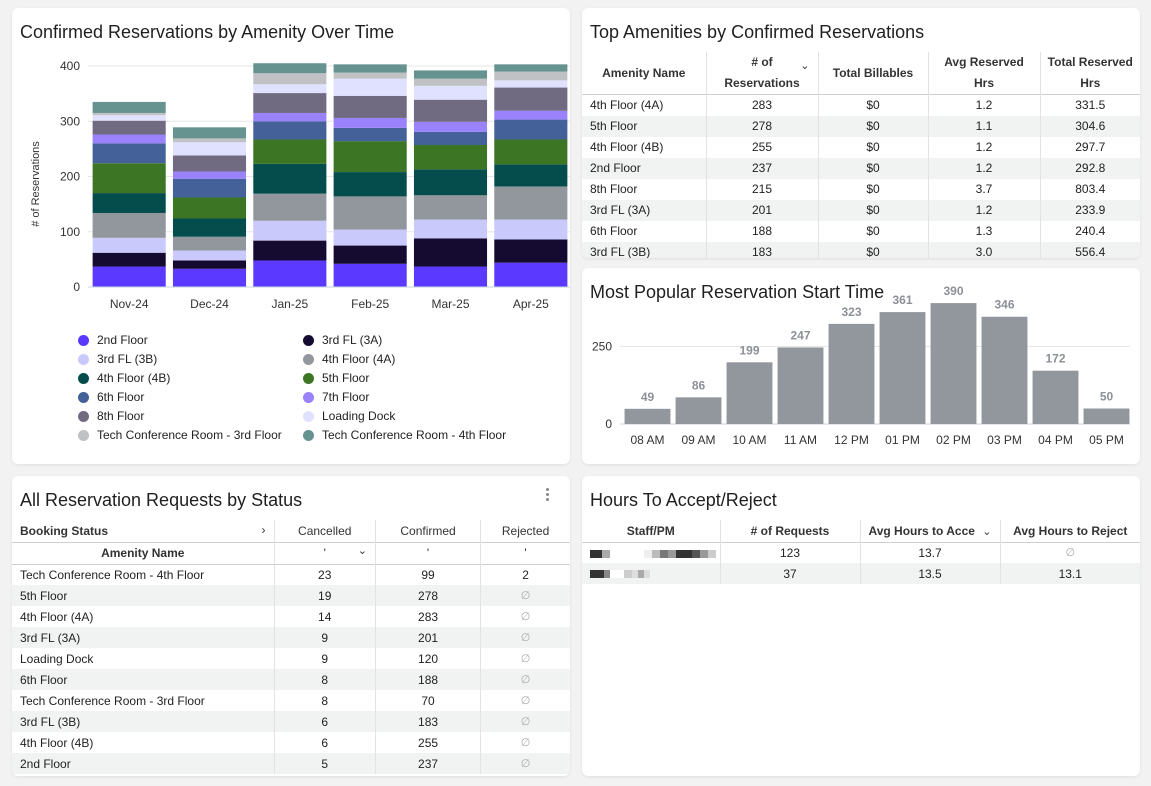 This screenshot has height=786, width=1151. What do you see at coordinates (861, 168) in the screenshot?
I see `table-row: 2nd Floor 237 $0 1.2 292.8` at bounding box center [861, 168].